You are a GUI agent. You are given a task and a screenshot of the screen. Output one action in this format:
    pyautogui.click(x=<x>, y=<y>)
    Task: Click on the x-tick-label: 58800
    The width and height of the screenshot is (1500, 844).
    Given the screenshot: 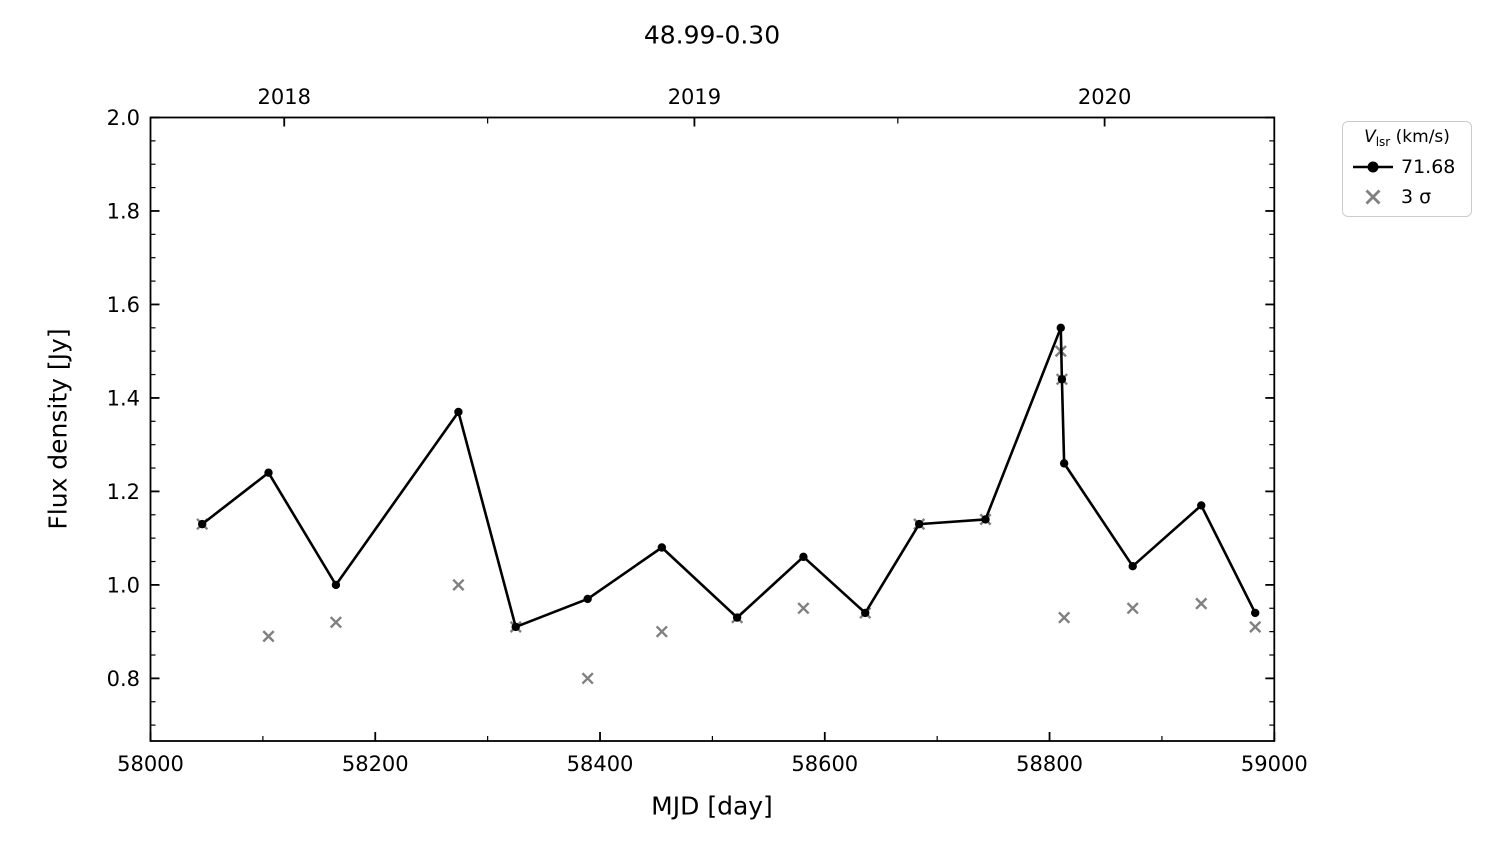 What is the action you would take?
    pyautogui.click(x=1049, y=764)
    